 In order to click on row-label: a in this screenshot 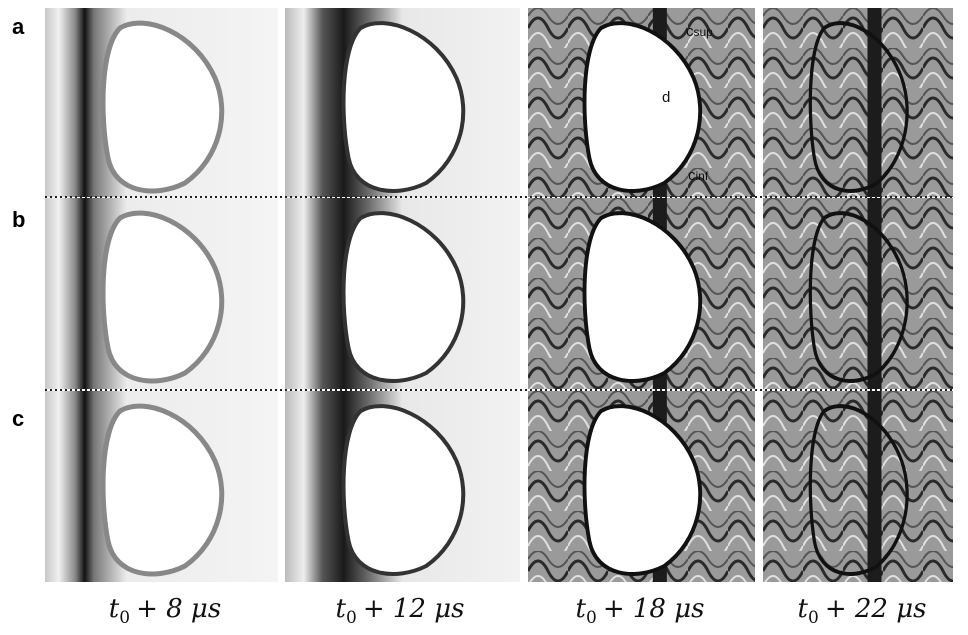, I will do `click(18, 26)`.